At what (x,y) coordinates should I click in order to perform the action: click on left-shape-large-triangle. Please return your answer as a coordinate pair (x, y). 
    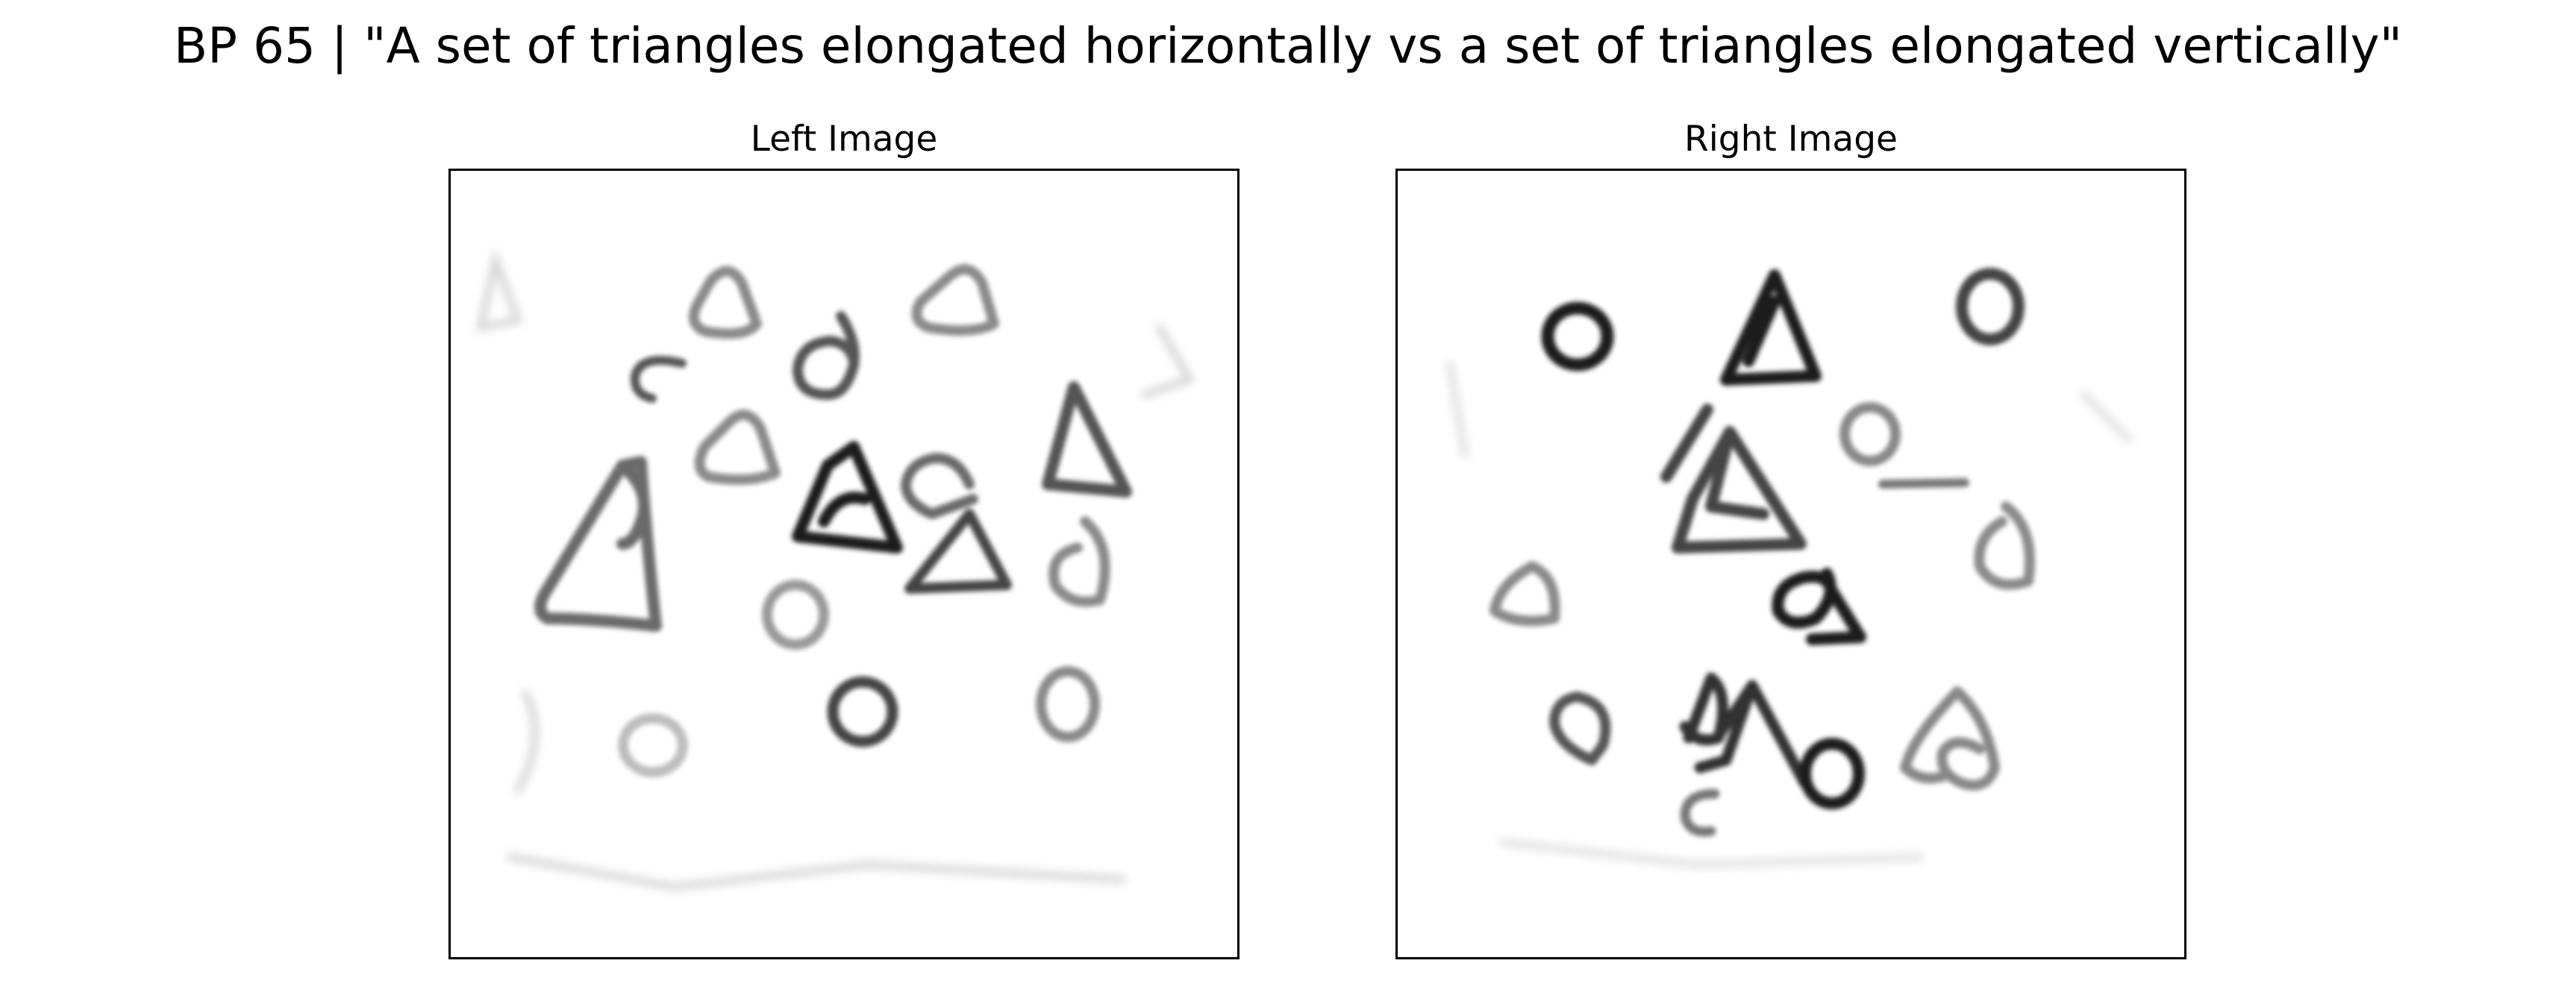
    Looking at the image, I should click on (598, 544).